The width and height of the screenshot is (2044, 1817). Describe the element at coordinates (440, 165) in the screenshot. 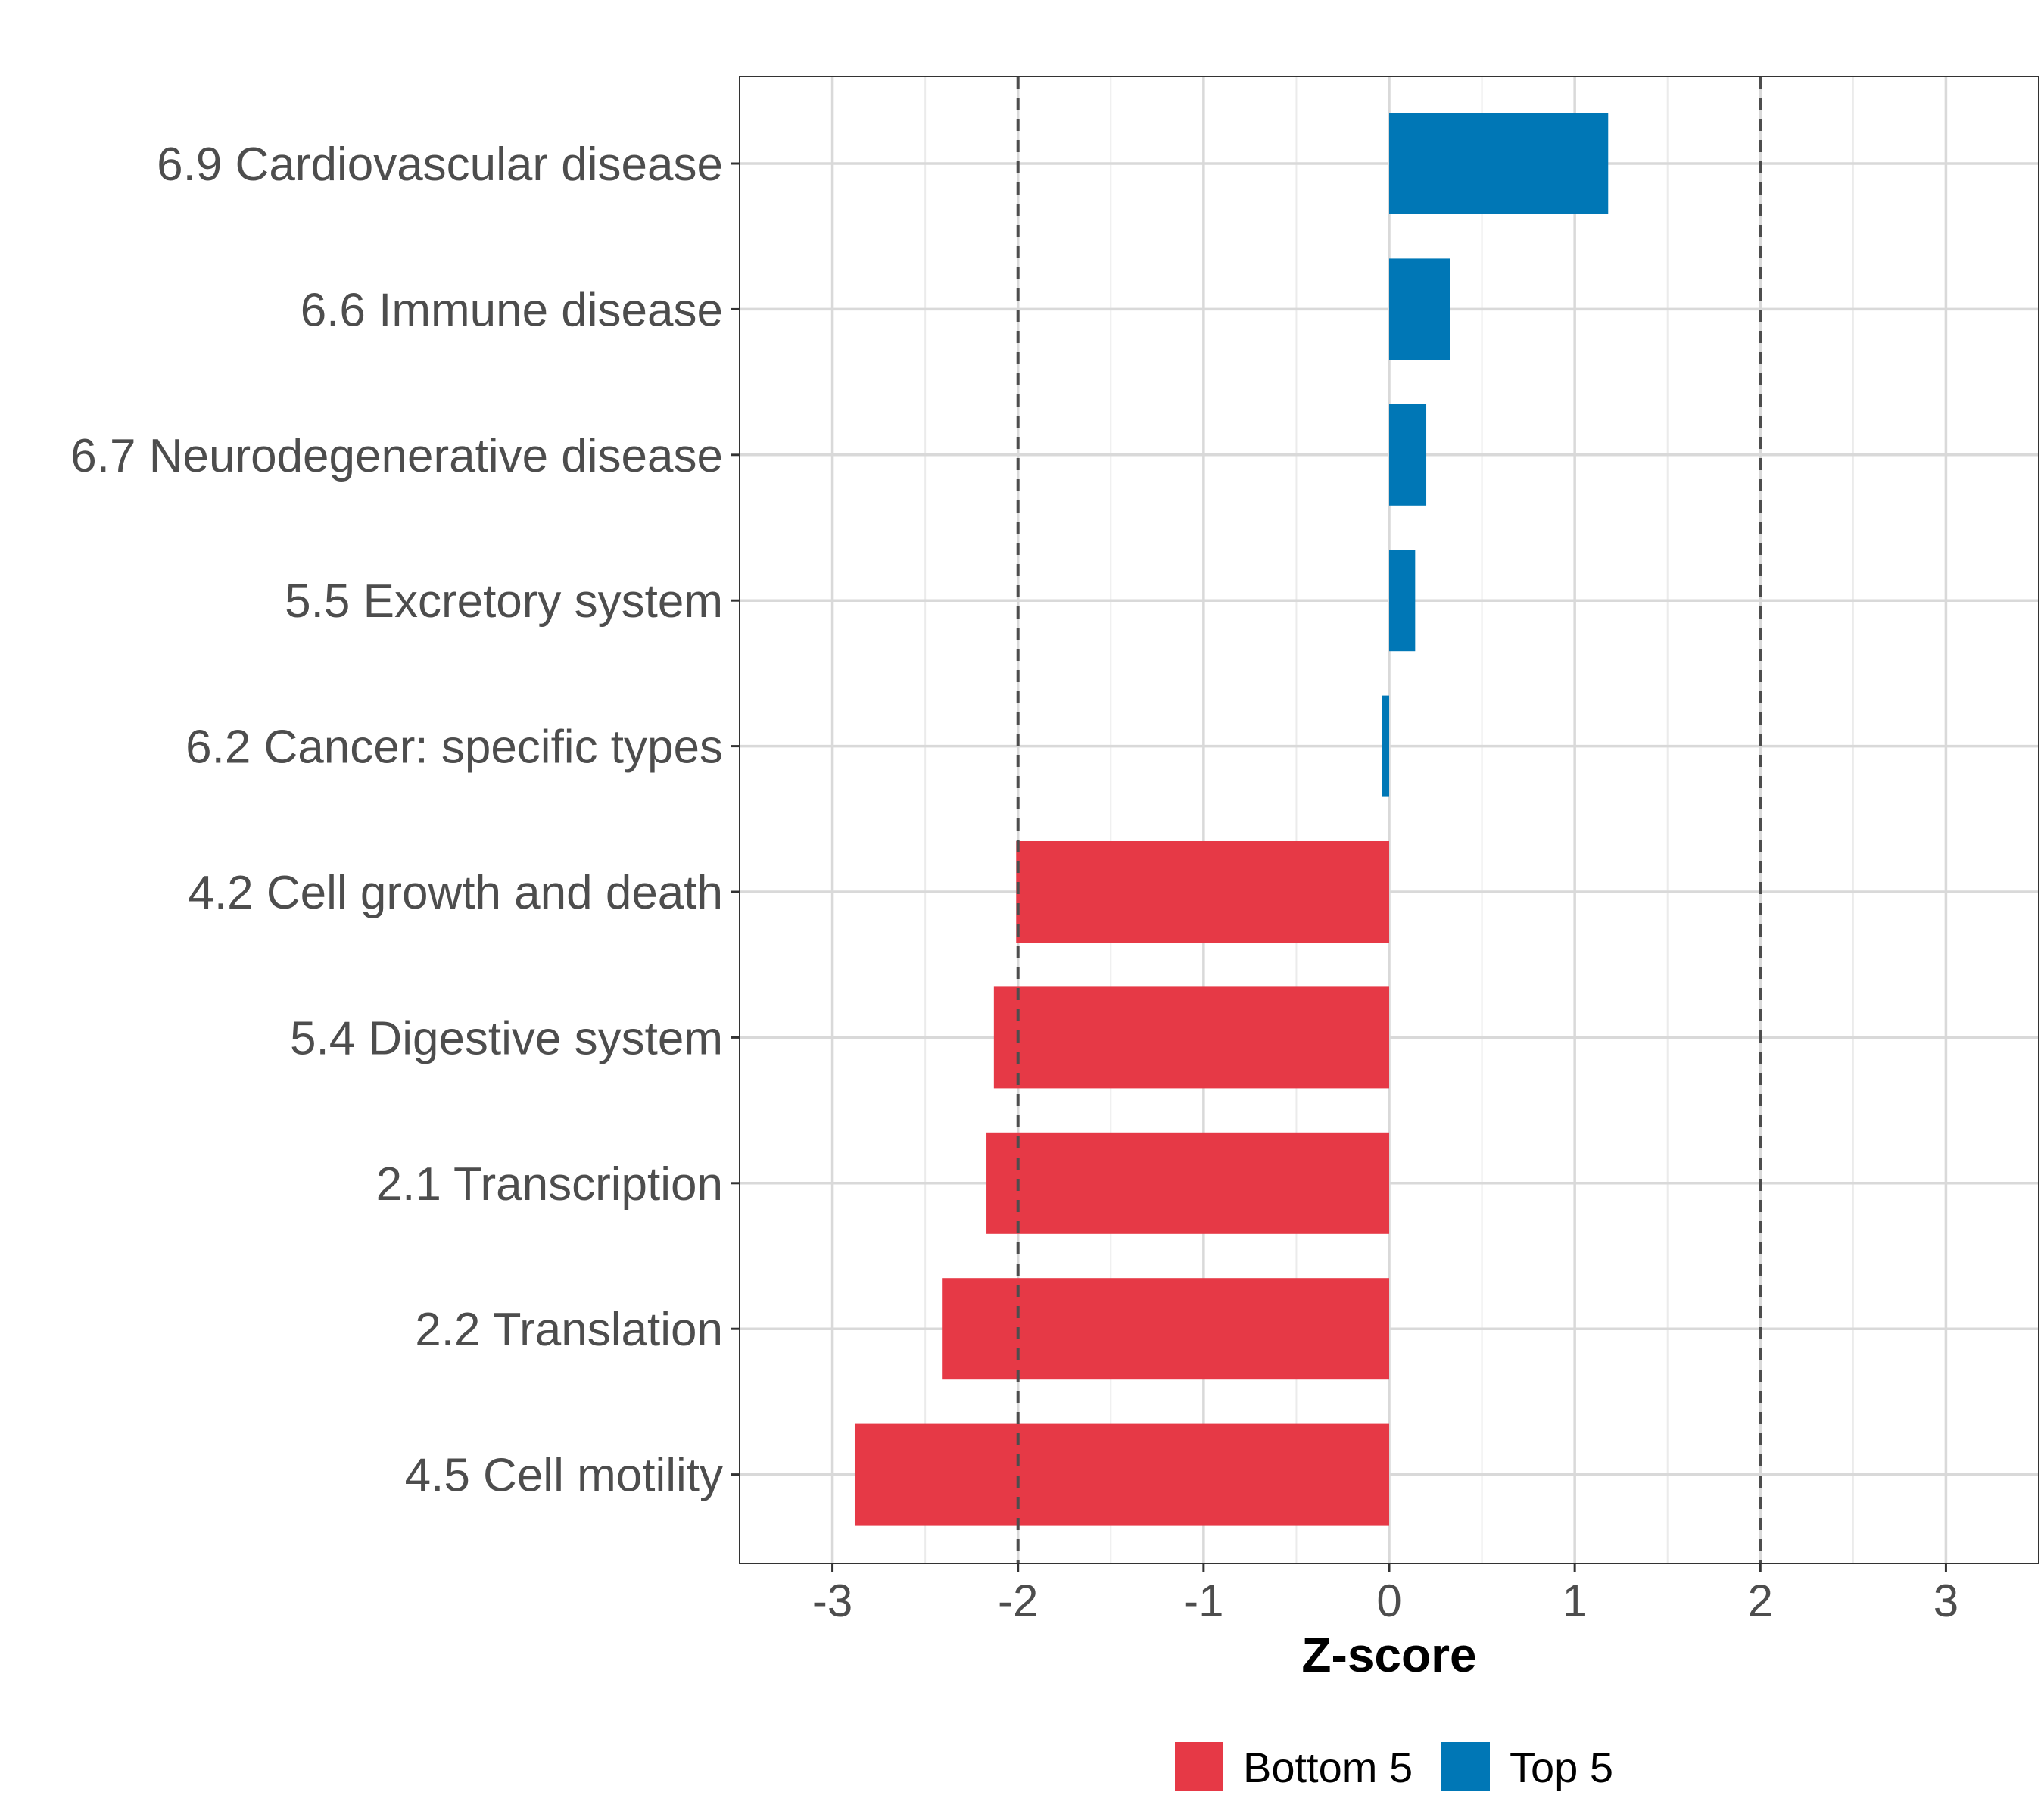

I see `y-tick-label: 6.9 Cardiovascular disease` at that location.